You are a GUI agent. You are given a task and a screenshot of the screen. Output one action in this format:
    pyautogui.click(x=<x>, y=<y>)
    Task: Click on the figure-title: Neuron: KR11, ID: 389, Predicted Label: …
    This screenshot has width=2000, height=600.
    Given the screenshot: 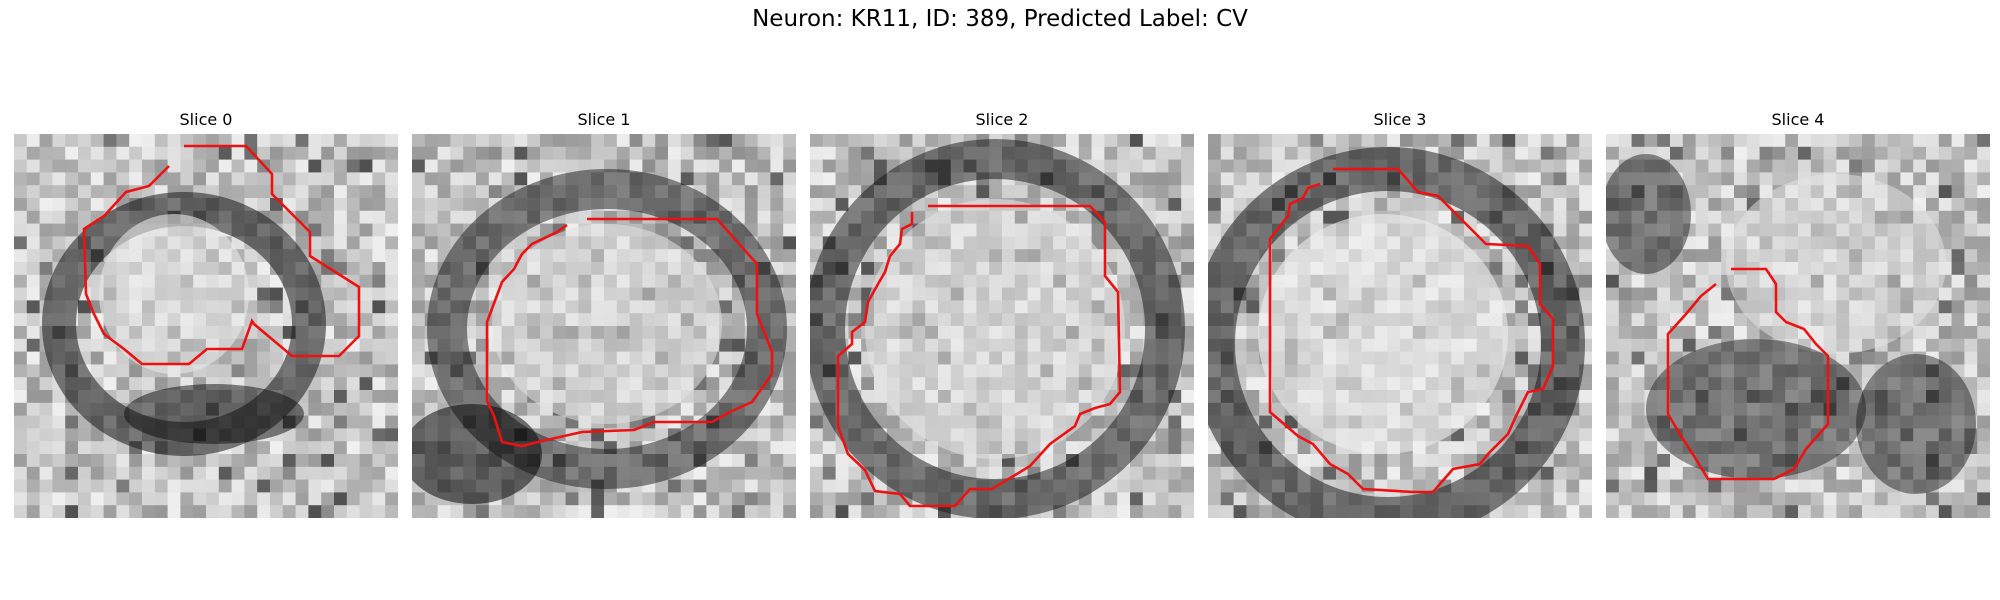 What is the action you would take?
    pyautogui.click(x=1000, y=19)
    